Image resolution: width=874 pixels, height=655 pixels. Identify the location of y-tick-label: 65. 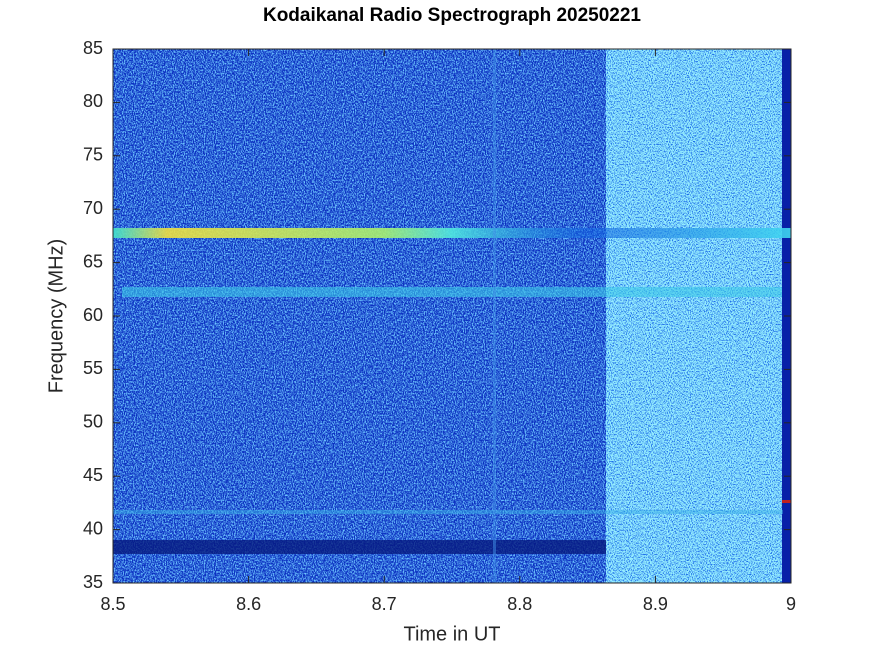
(93, 261).